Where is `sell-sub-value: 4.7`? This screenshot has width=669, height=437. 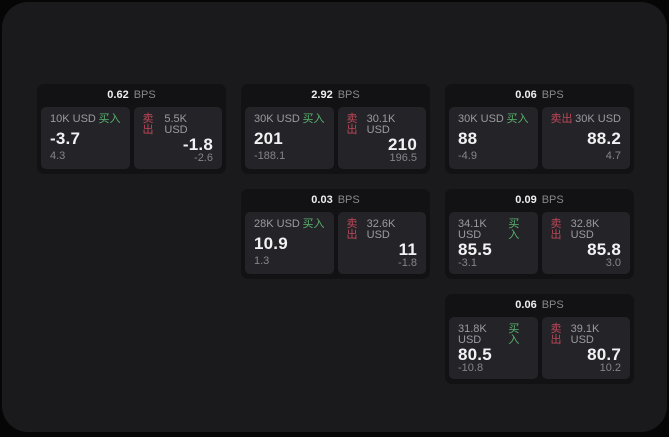
sell-sub-value: 4.7 is located at coordinates (613, 156).